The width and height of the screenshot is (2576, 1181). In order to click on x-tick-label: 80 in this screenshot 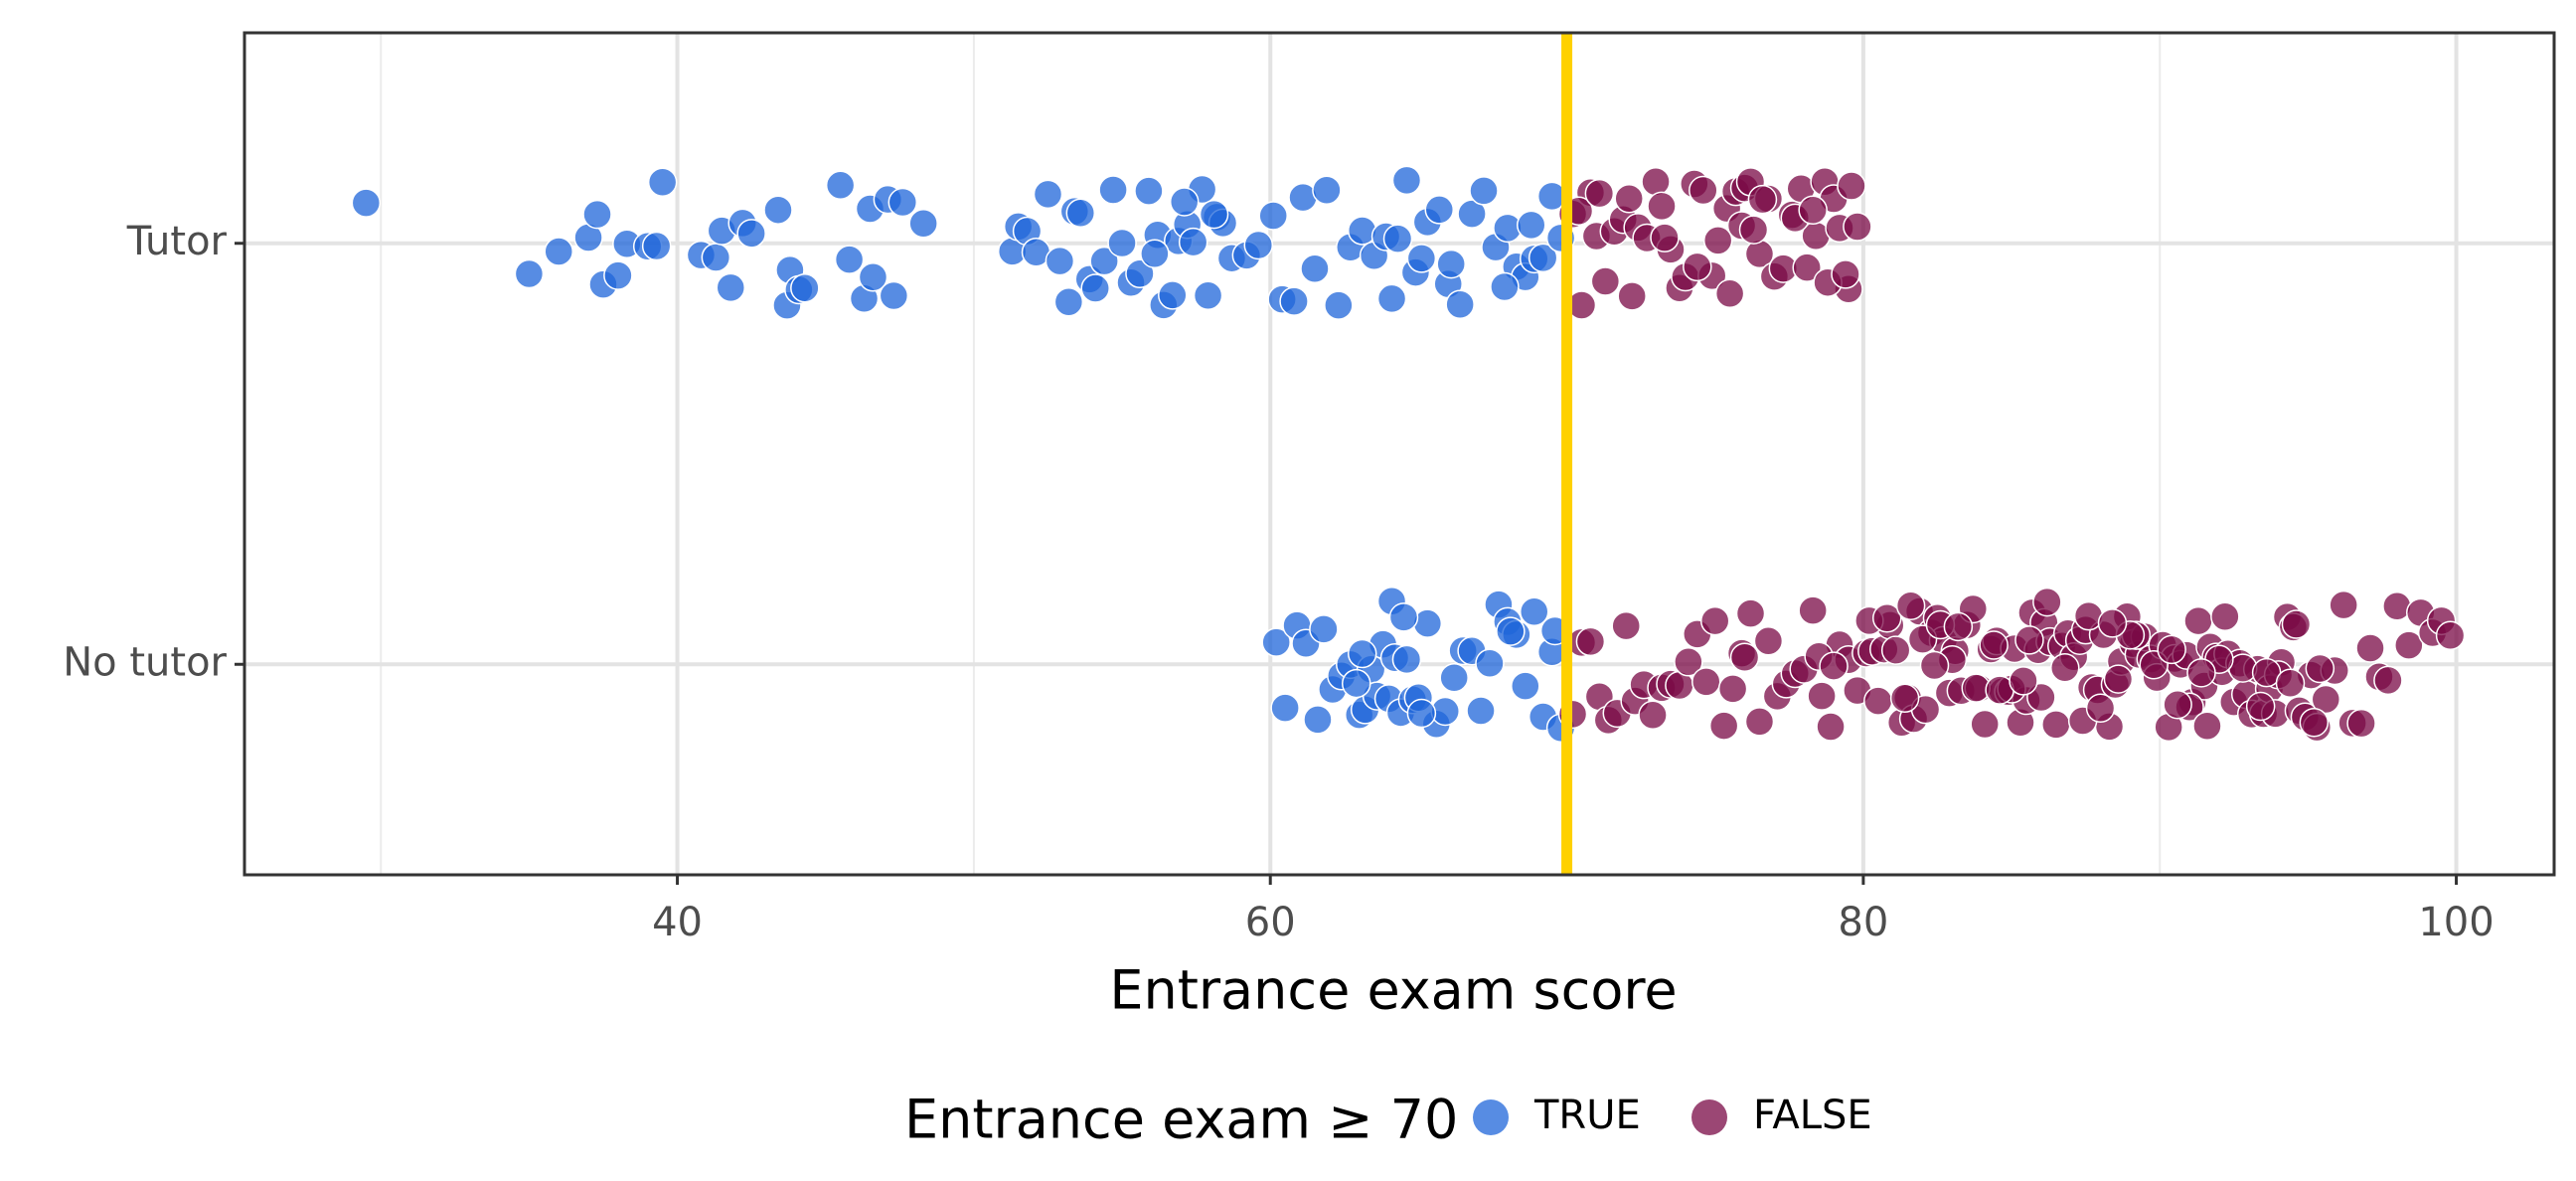, I will do `click(1863, 923)`.